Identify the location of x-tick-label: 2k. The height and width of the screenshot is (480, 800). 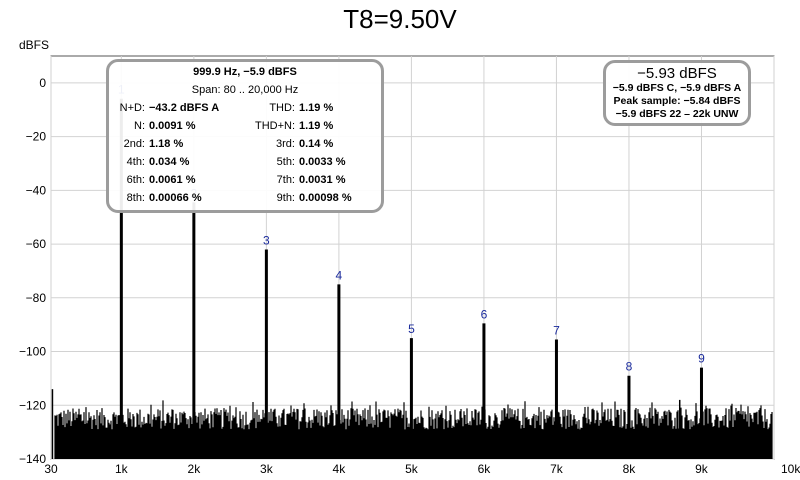
(195, 469).